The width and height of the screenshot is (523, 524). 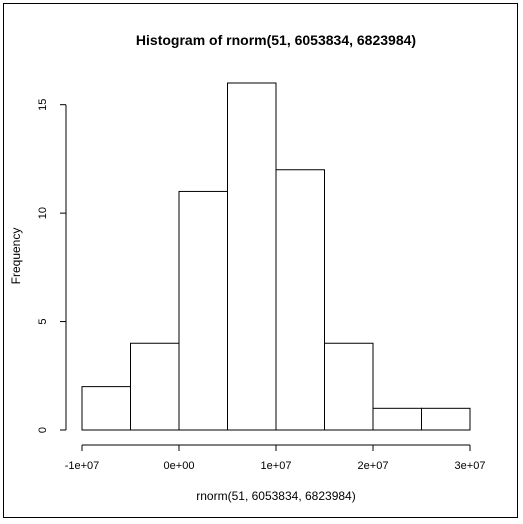 I want to click on y-tick-label: 5, so click(x=43, y=322).